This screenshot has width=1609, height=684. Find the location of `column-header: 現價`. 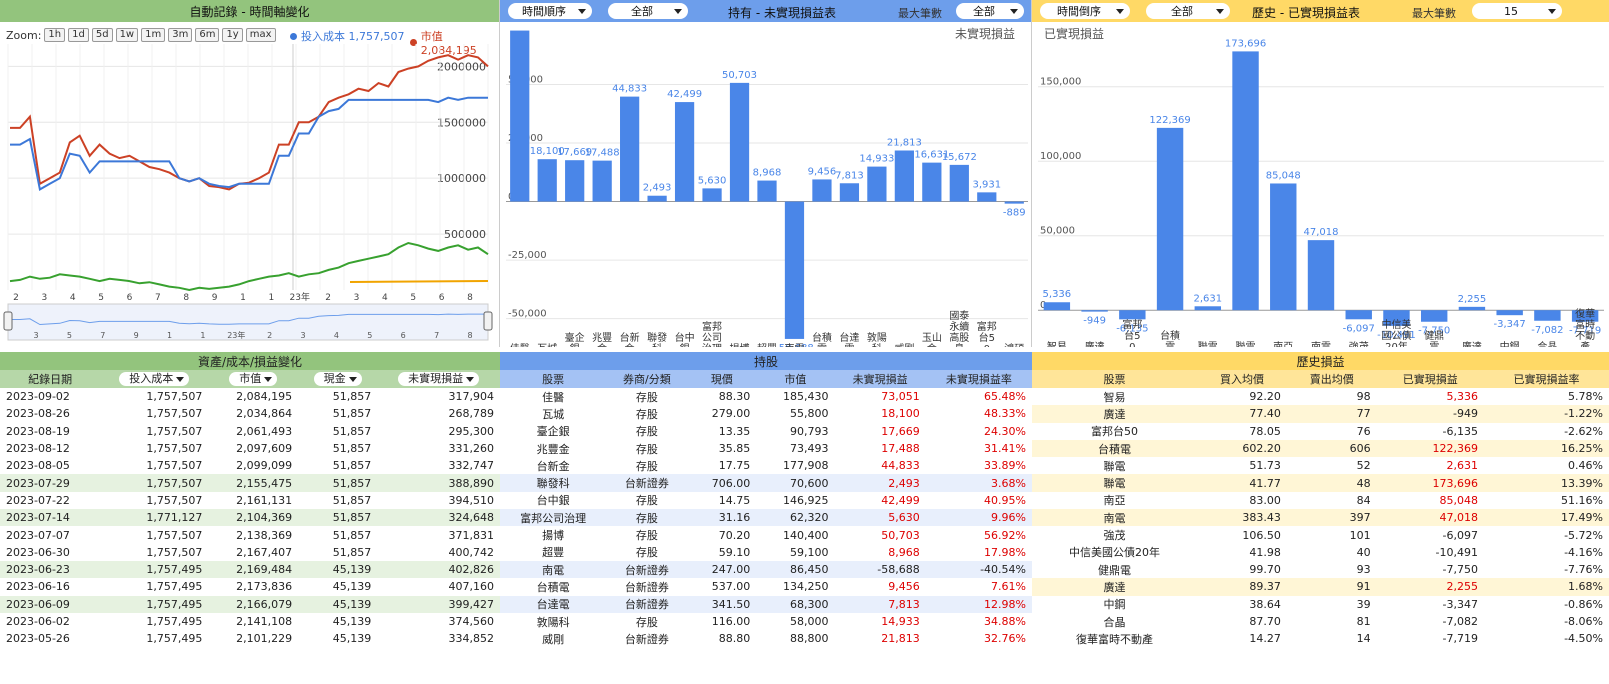

column-header: 現價 is located at coordinates (722, 379).